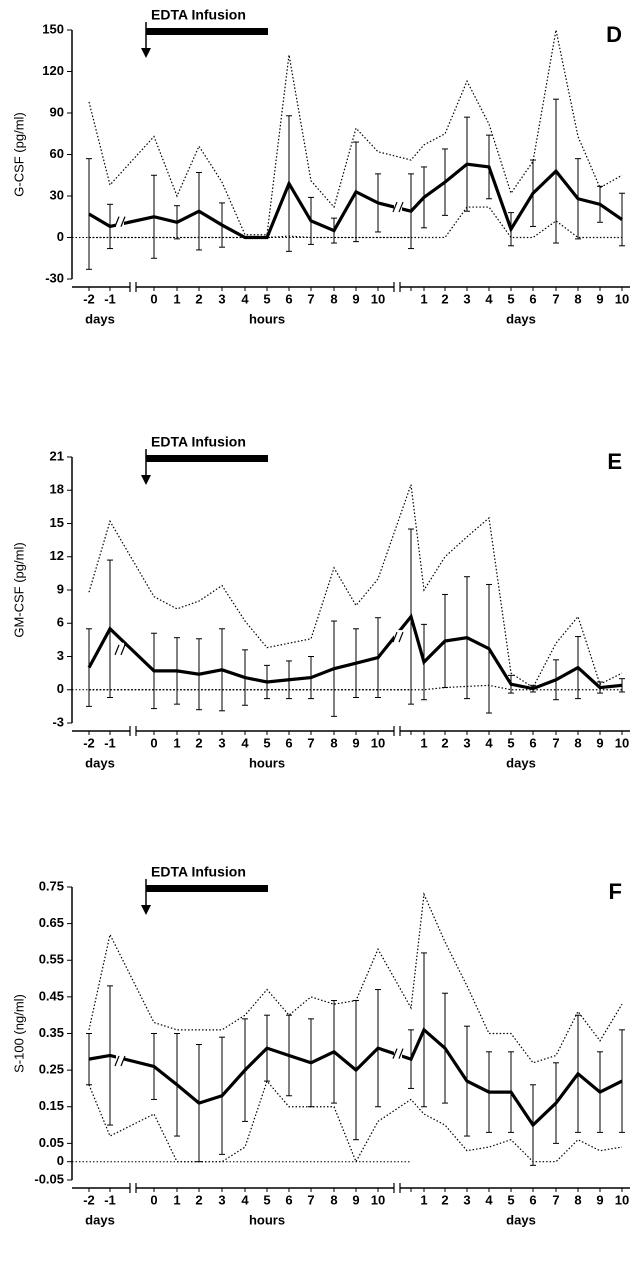 The image size is (635, 1268). Describe the element at coordinates (153, 298) in the screenshot. I see `x-tick-label: 0` at that location.